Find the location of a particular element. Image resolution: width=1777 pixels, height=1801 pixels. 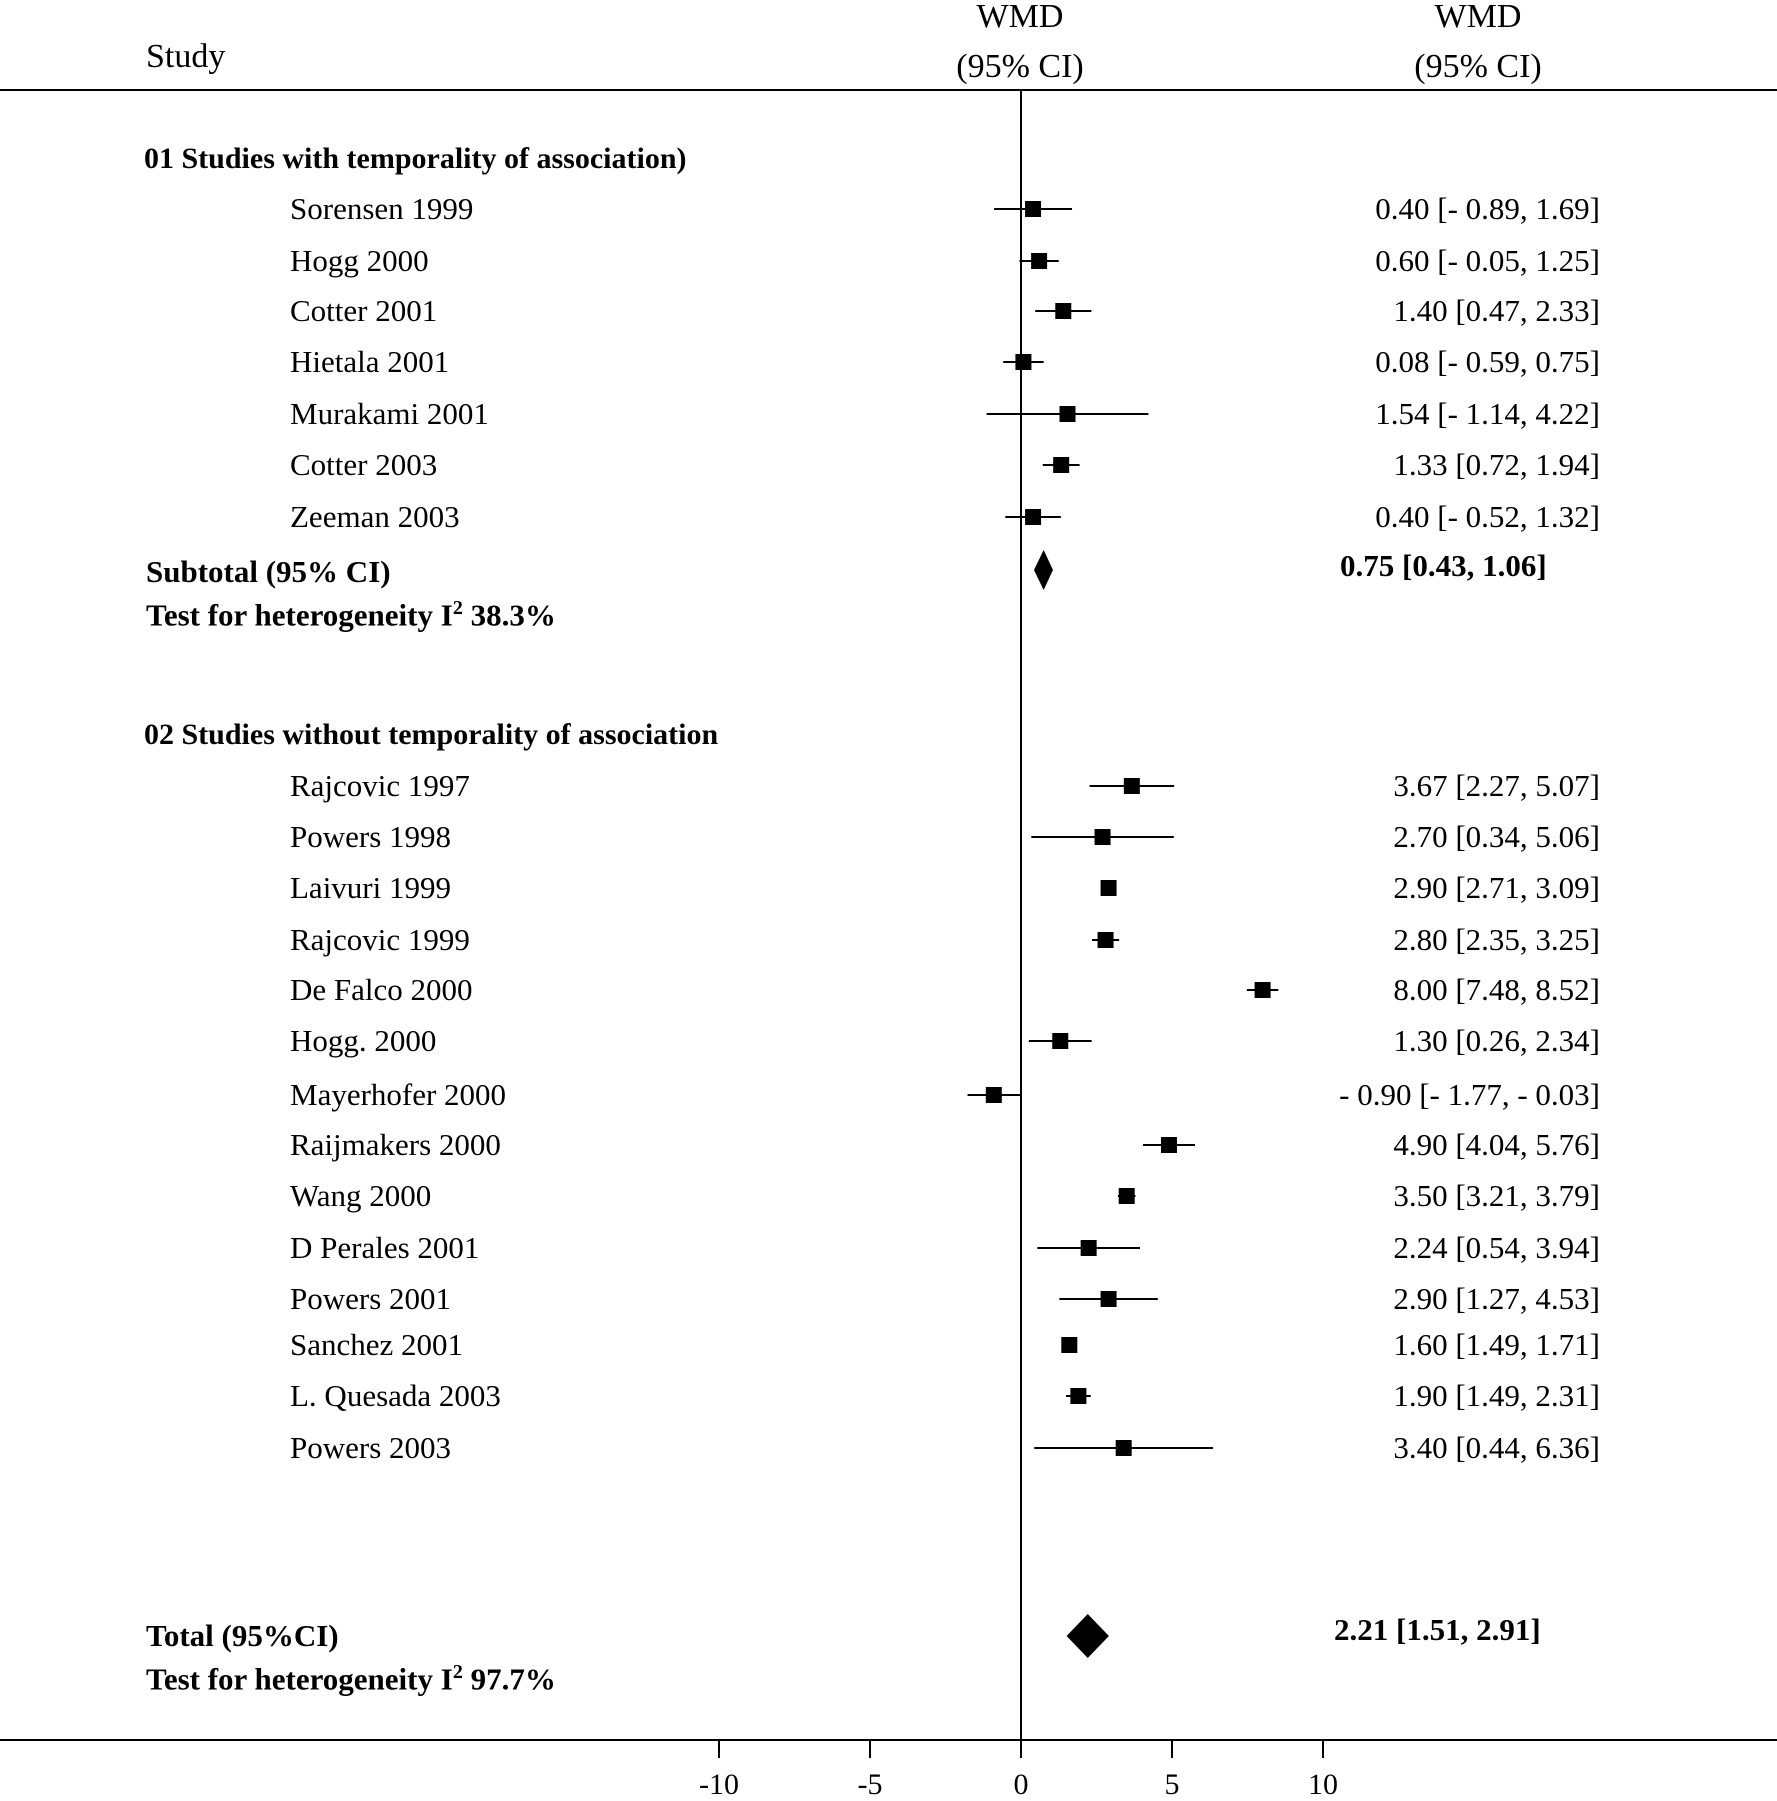

study-name: Raijmakers 2000 is located at coordinates (395, 1144).